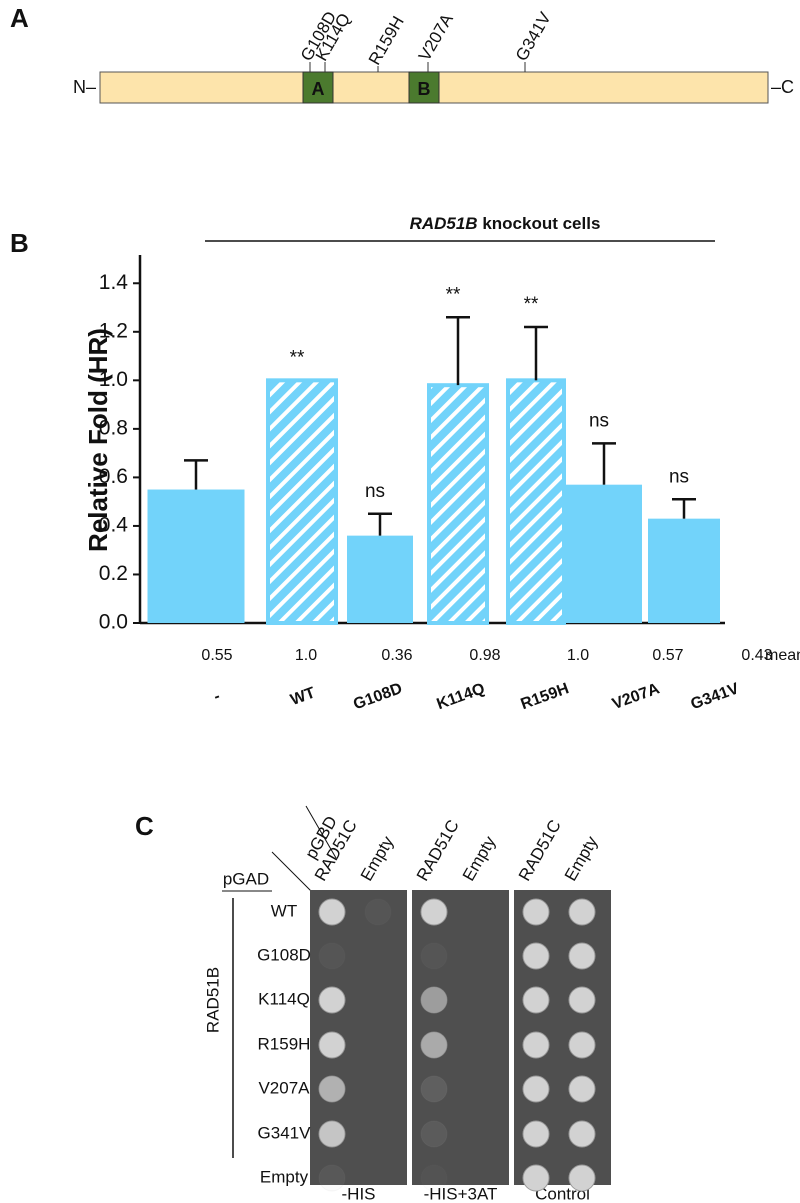  I want to click on plate-label: -HIS, so click(359, 1193).